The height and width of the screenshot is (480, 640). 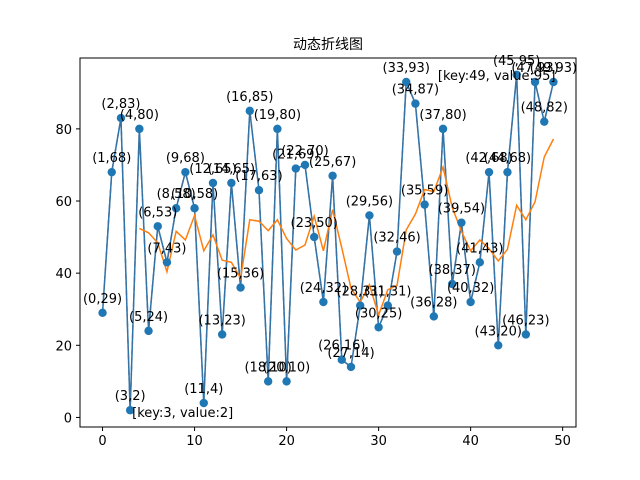 What do you see at coordinates (387, 292) in the screenshot?
I see `point-label: (31,31)` at bounding box center [387, 292].